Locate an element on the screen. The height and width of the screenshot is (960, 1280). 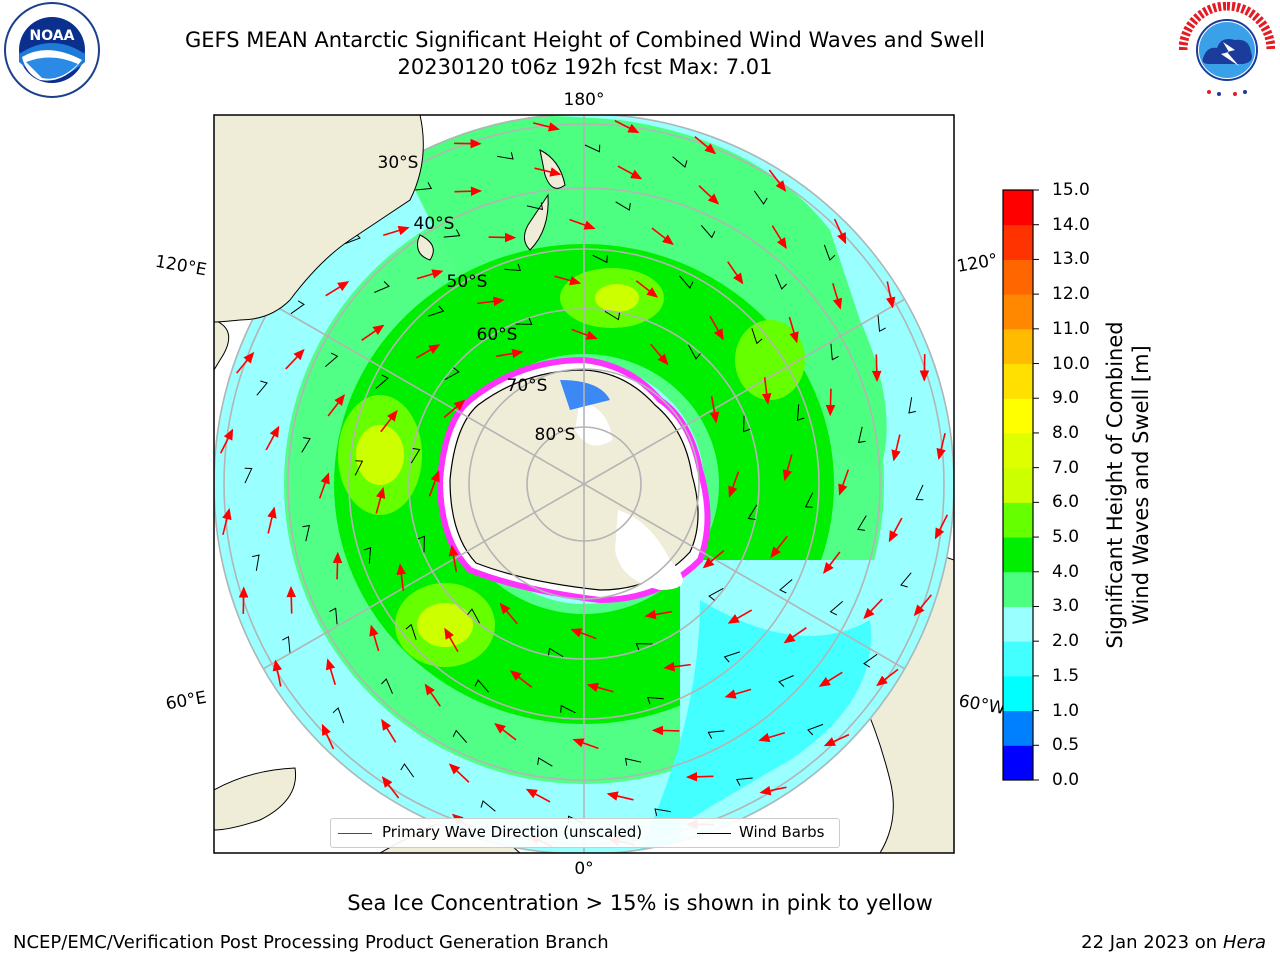
lat-label-60s: 60°S is located at coordinates (497, 335).